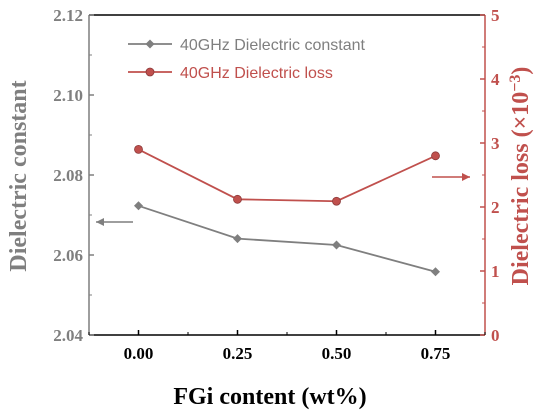 The image size is (550, 417). What do you see at coordinates (495, 207) in the screenshot?
I see `y-right-tick-label: 2` at bounding box center [495, 207].